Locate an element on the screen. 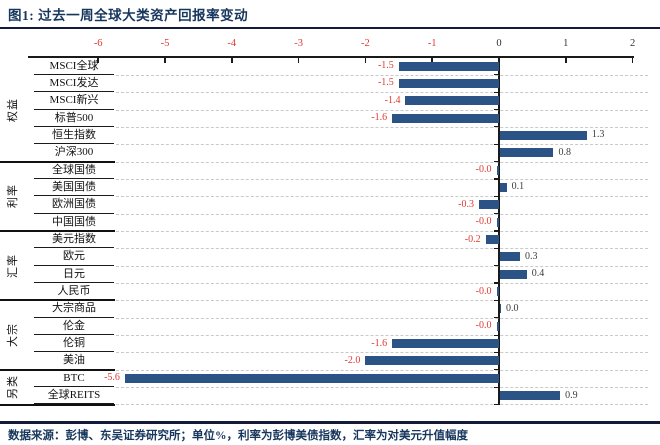 This screenshot has height=445, width=660. row-label: 恒生指数 is located at coordinates (74, 136).